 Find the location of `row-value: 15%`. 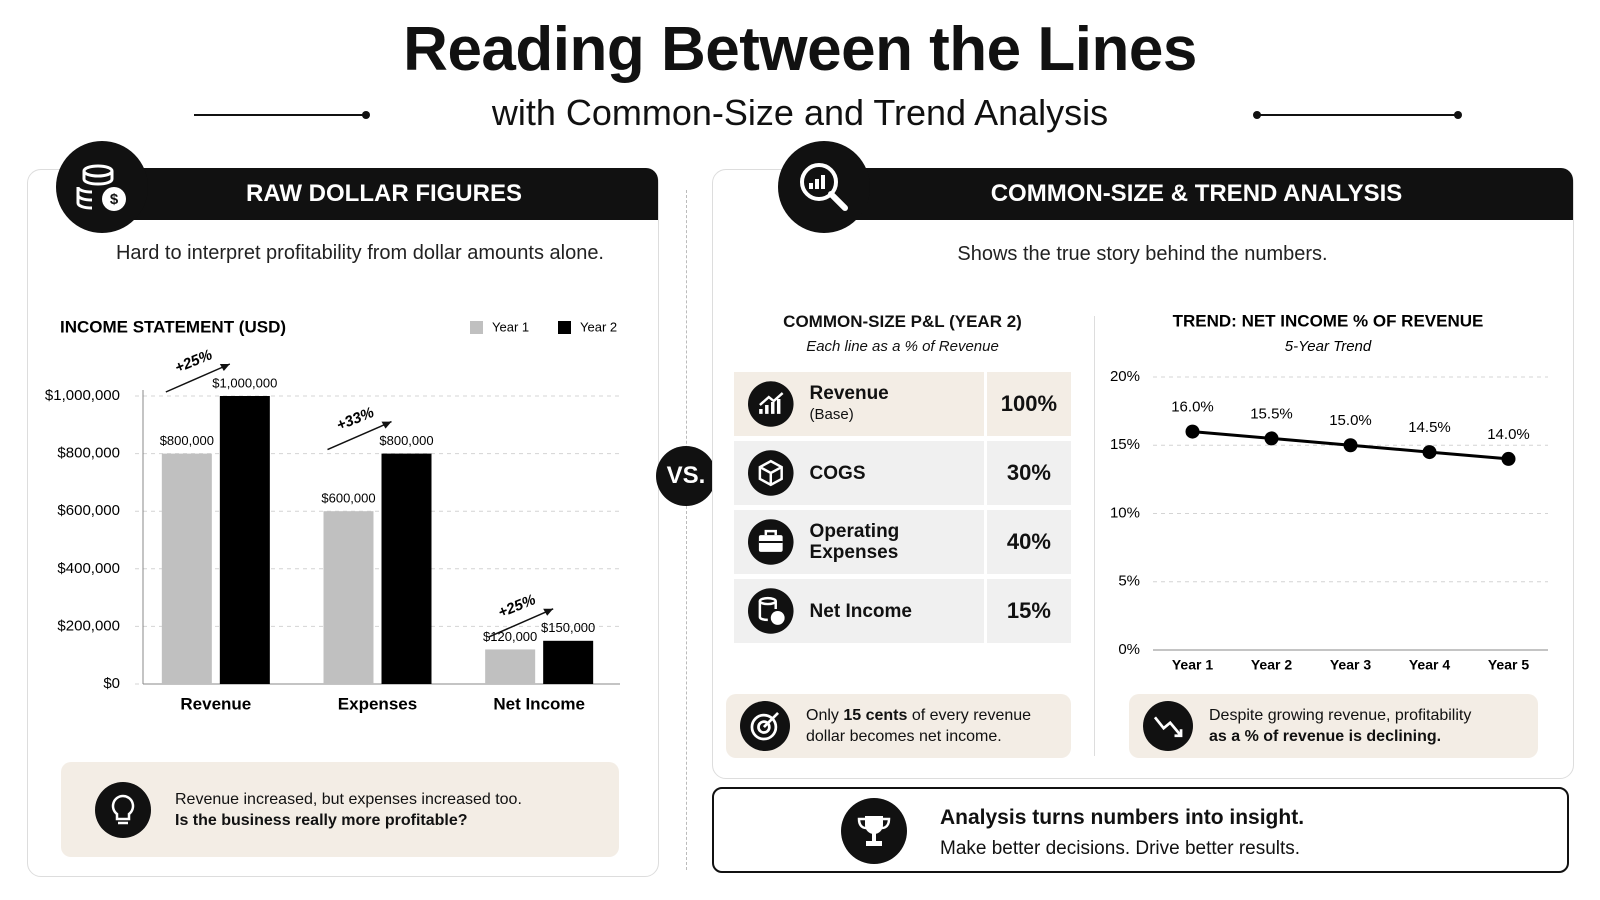

row-value: 15% is located at coordinates (1027, 611).